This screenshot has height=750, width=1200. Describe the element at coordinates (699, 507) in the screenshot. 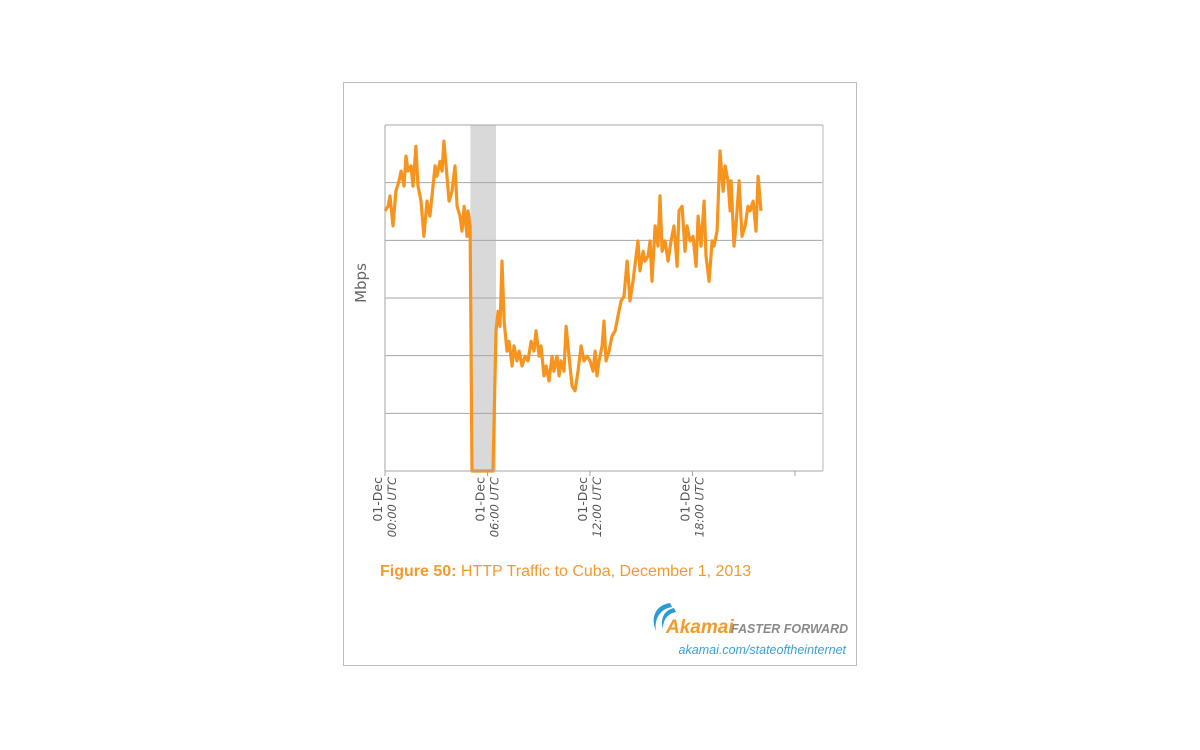

I see `x-tick-label-time: 18:00 UTC` at that location.